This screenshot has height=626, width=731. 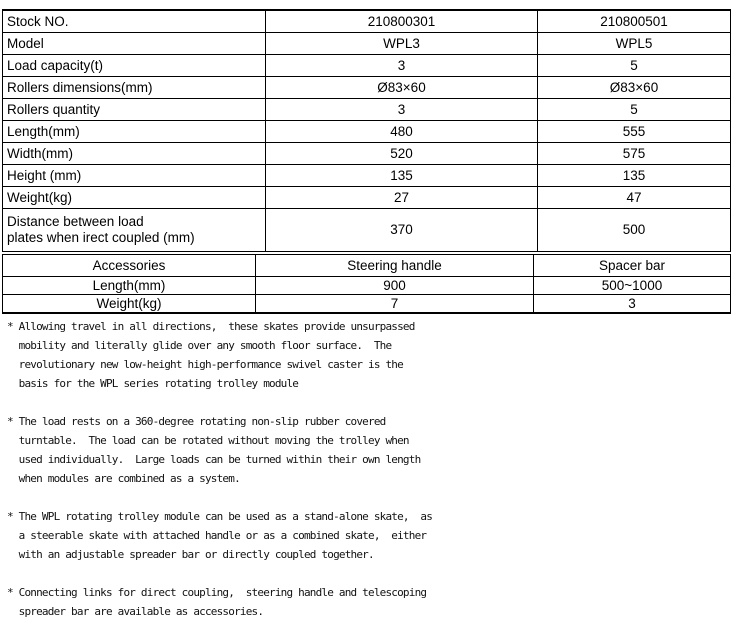 I want to click on table-row: Rollers dimensions(mm) Ø83×60 Ø83×60, so click(x=366, y=87).